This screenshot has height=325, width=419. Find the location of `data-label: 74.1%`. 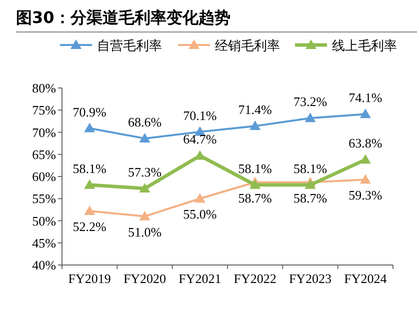

data-label: 74.1% is located at coordinates (365, 98).